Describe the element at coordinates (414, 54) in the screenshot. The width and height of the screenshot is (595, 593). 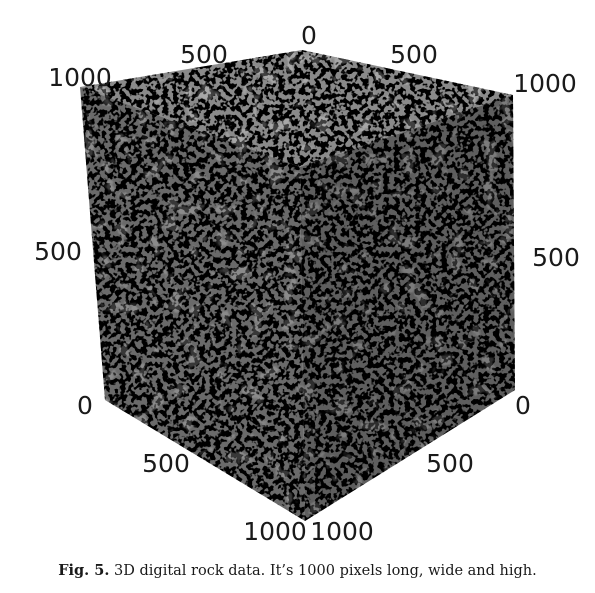
I see `tick-top-right-mid: 500` at that location.